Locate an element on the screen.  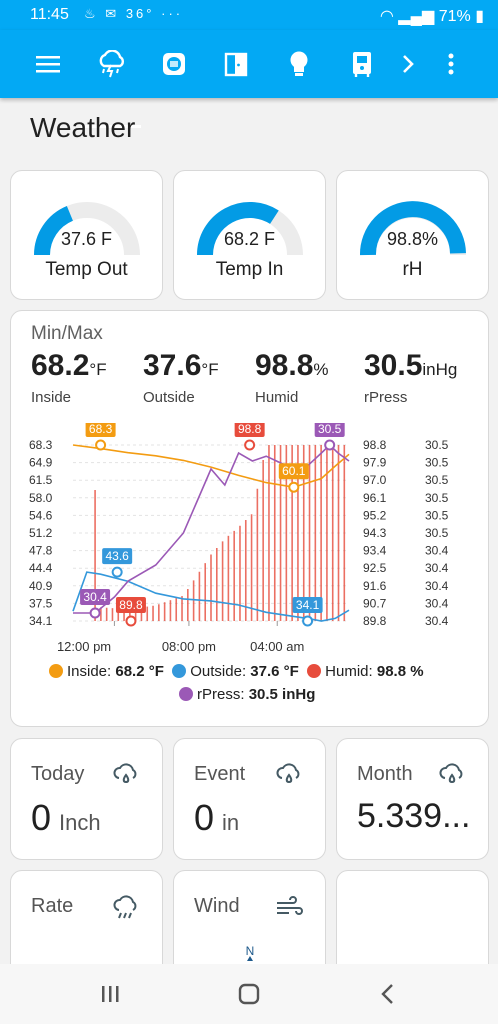
y-right1-tick-label: 89.8 is located at coordinates (375, 621).